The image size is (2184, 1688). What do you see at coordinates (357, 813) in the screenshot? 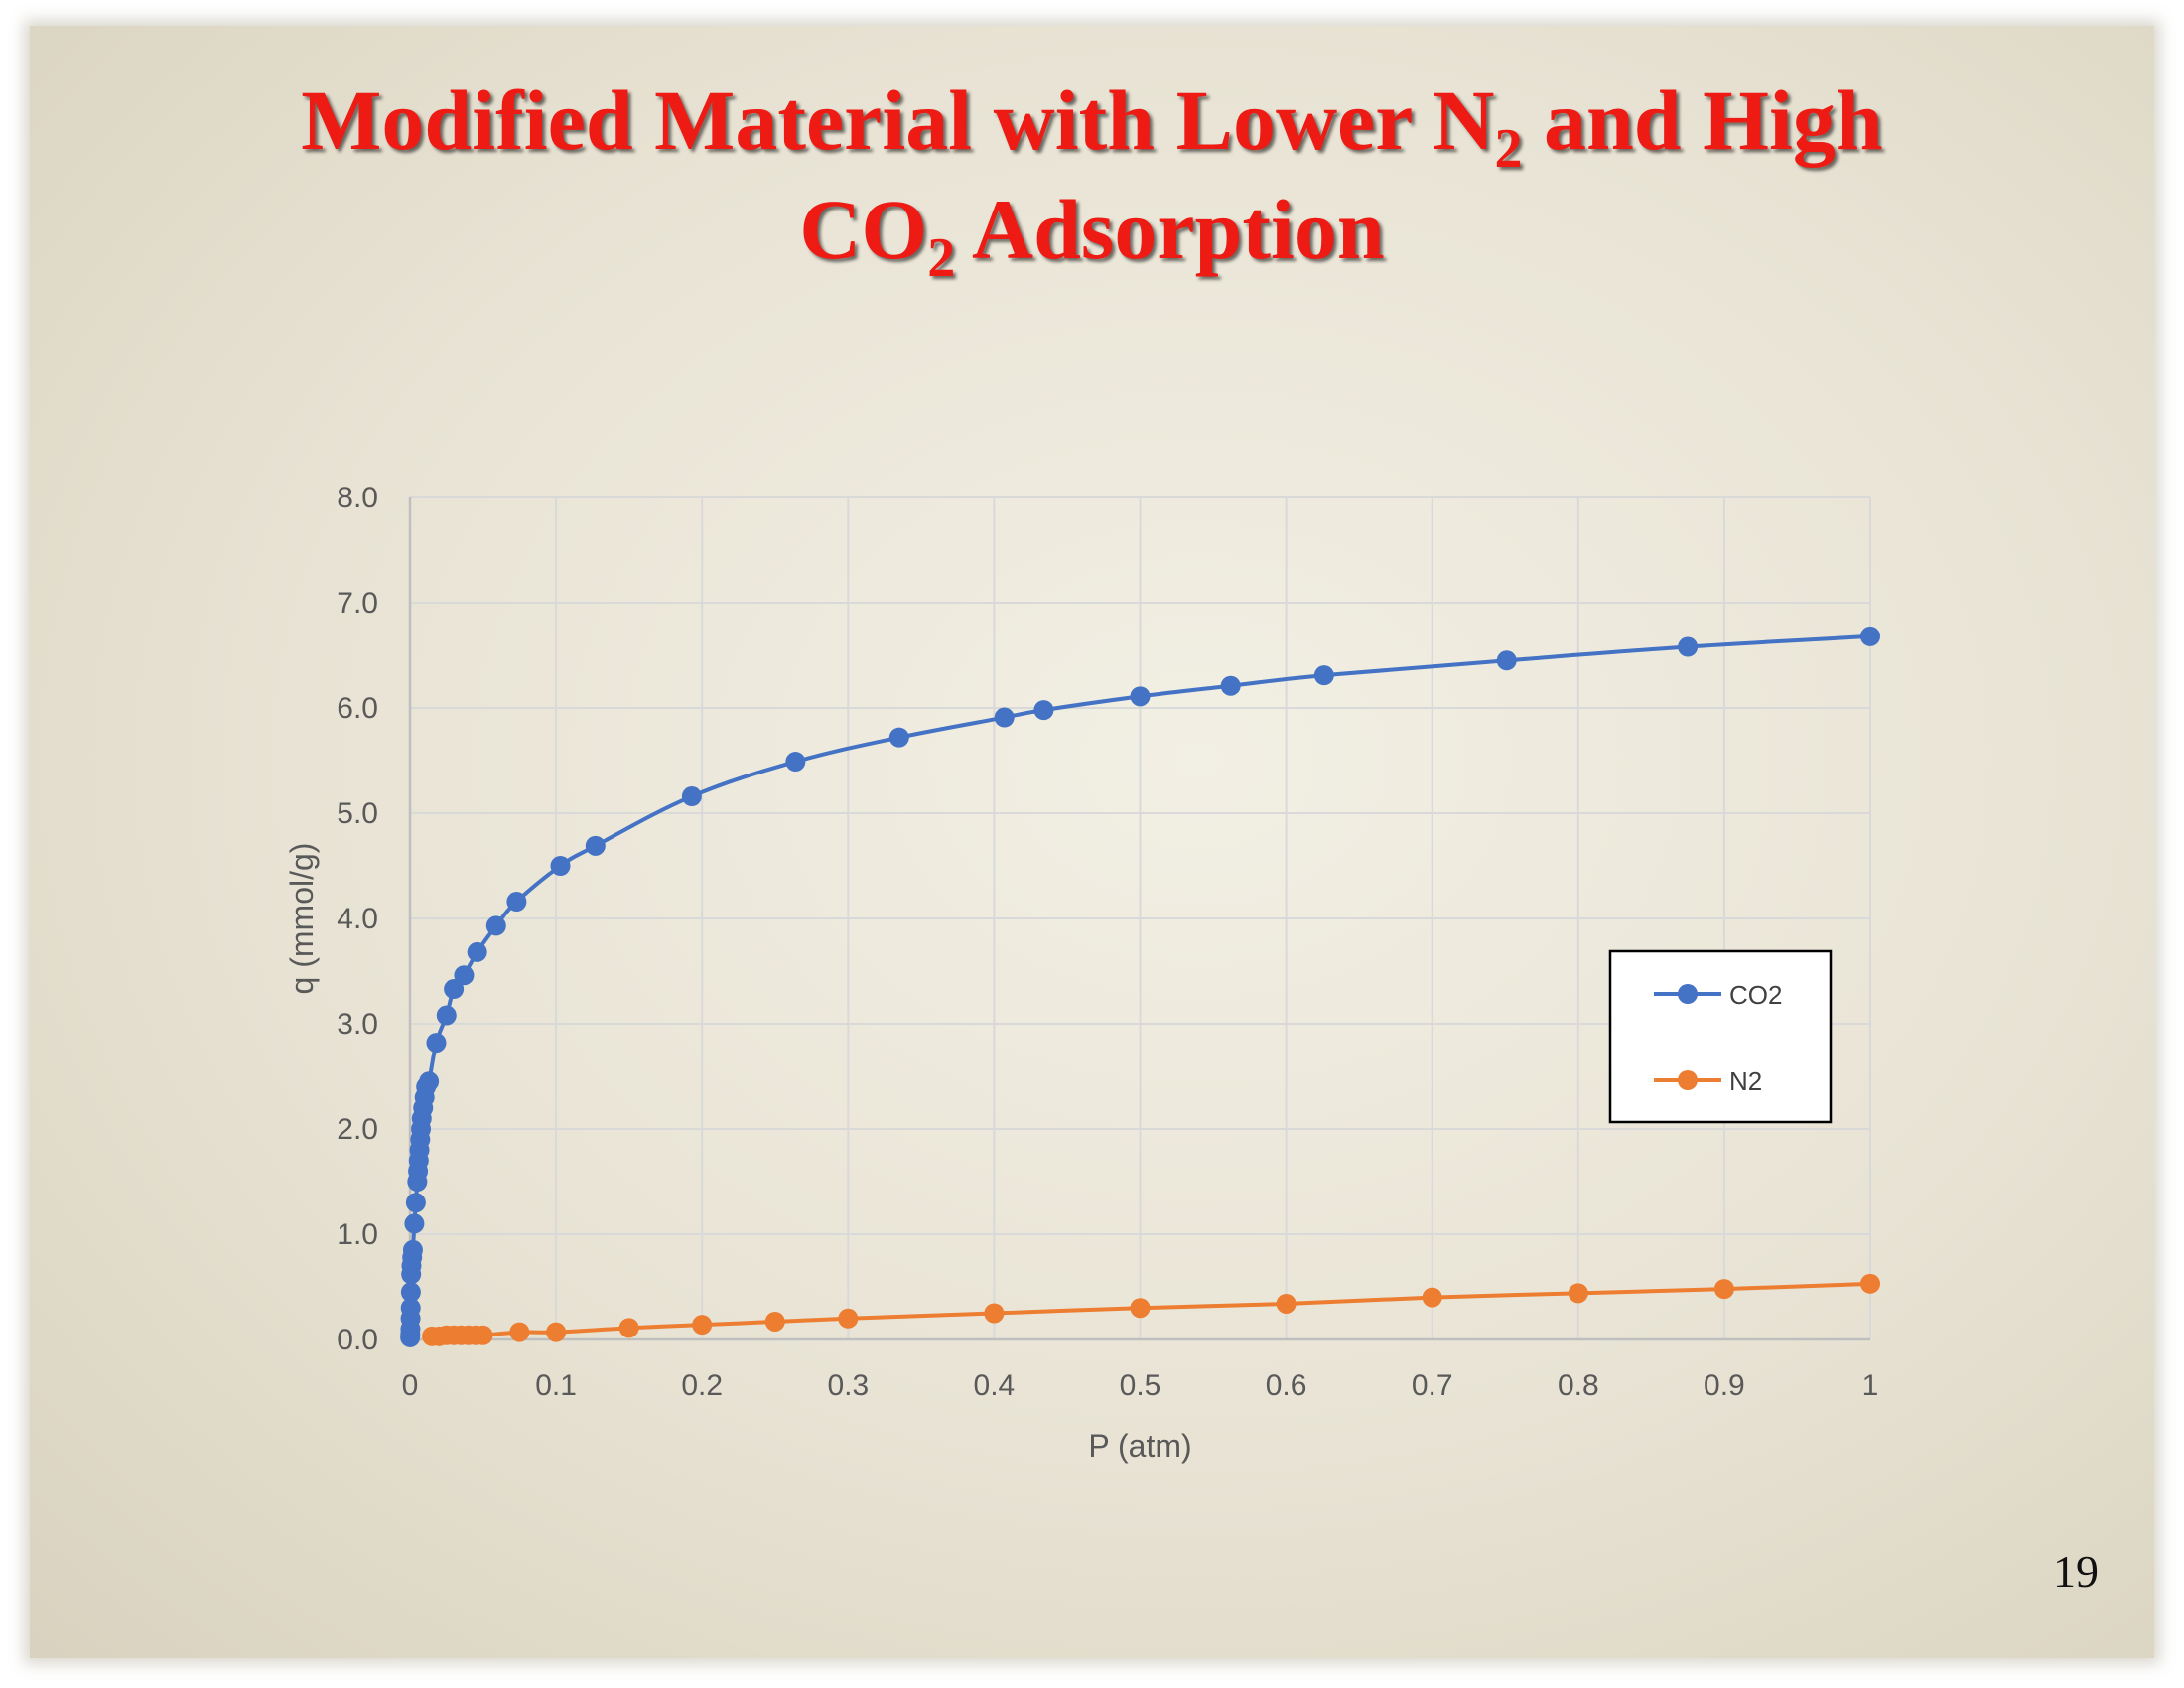
I see `y-tick-label: 5.0` at bounding box center [357, 813].